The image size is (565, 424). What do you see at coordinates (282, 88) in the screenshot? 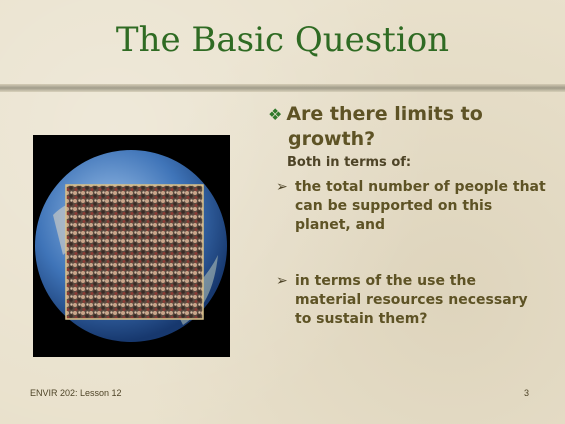
I see `divider-band` at bounding box center [282, 88].